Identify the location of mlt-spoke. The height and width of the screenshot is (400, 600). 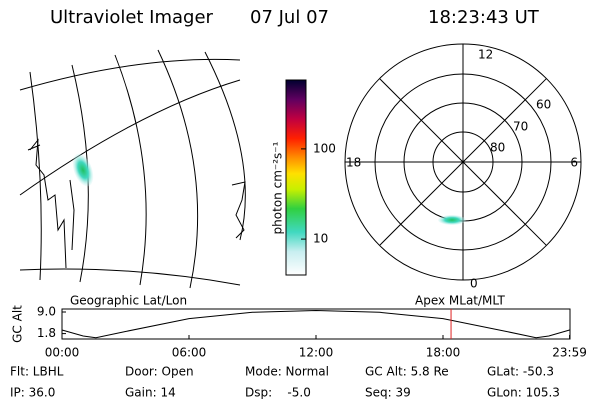
(463, 162).